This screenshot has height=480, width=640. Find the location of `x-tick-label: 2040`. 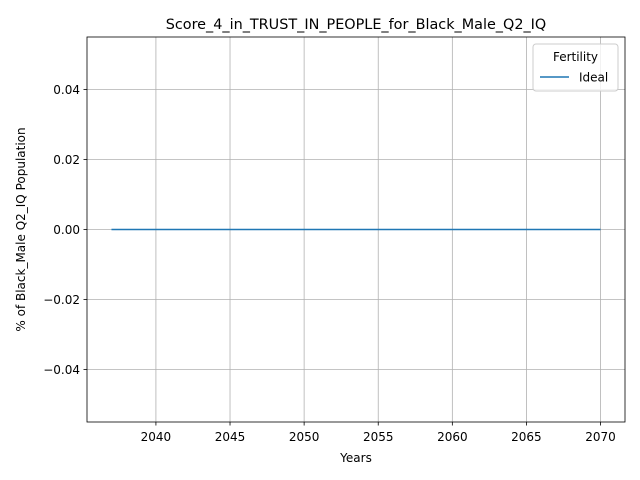

x-tick-label: 2040 is located at coordinates (156, 437).